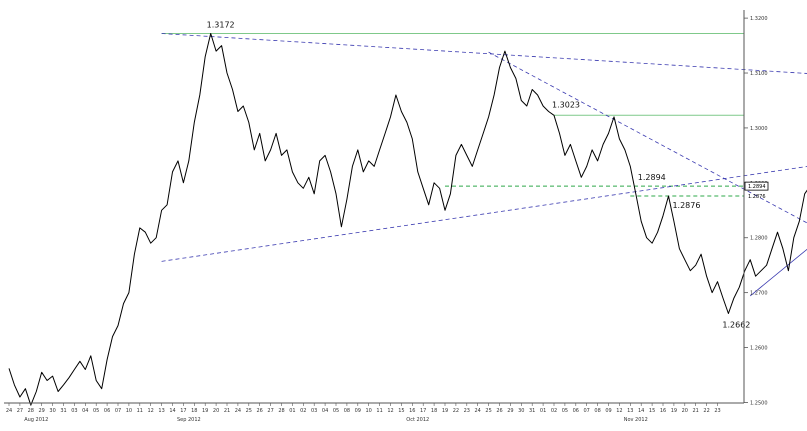 Image resolution: width=807 pixels, height=431 pixels. Describe the element at coordinates (151, 411) in the screenshot. I see `x-tick-label-13: 12` at that location.